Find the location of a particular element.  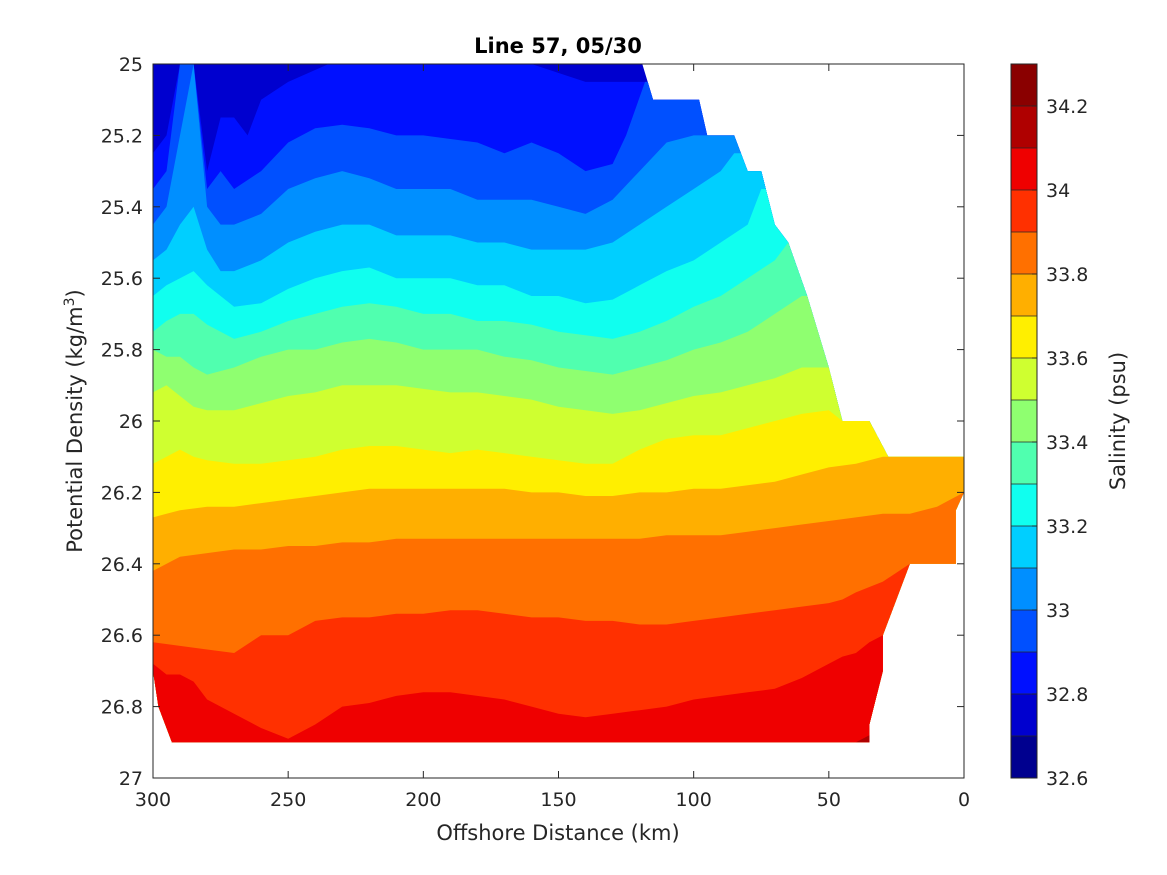

colorbar-tick-label: 34 is located at coordinates (1058, 191).